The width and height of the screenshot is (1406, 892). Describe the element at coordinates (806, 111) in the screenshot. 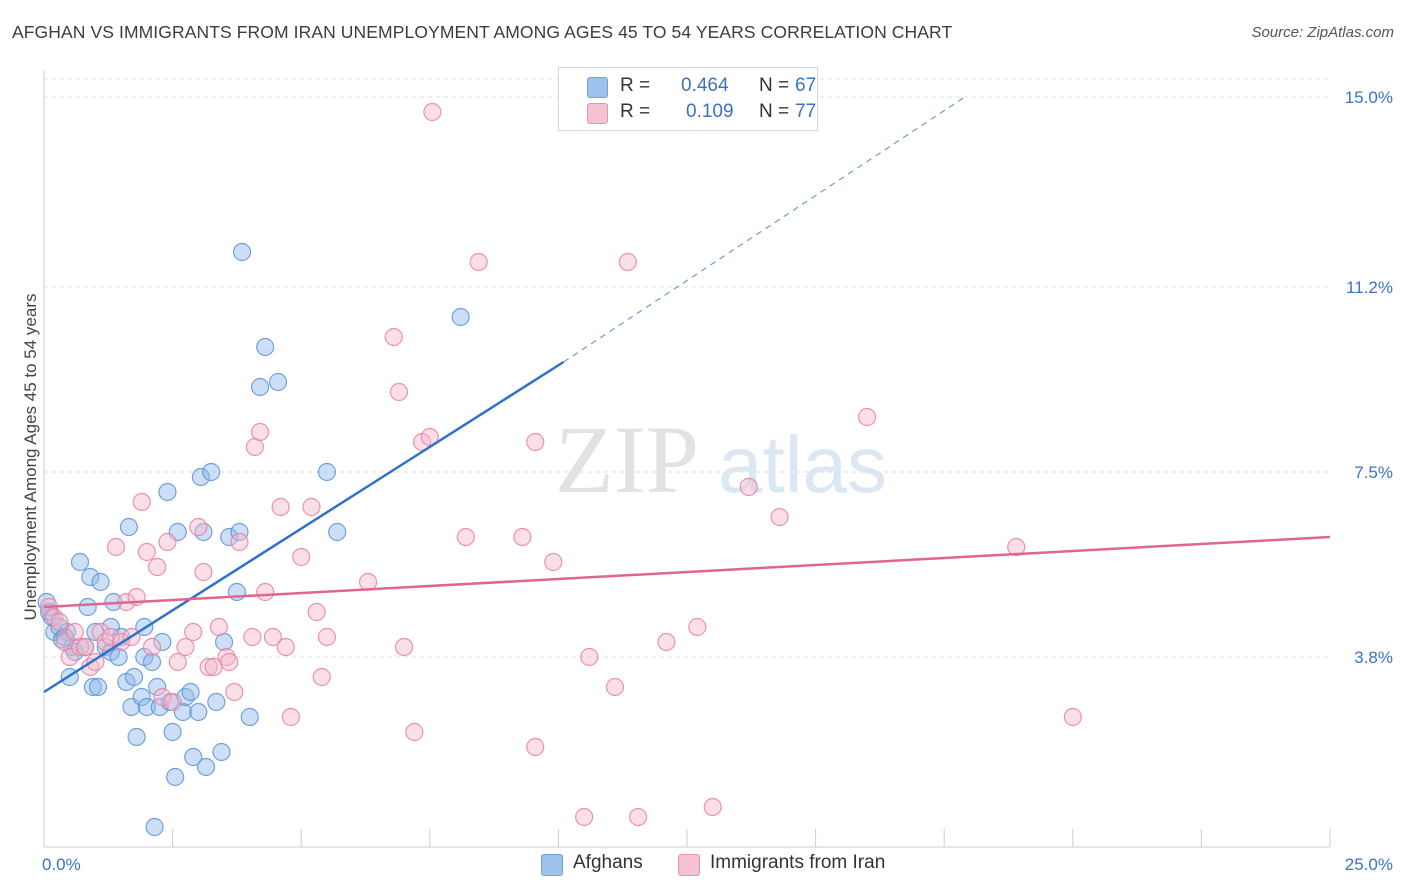

I see `n-value-iran: 77` at that location.